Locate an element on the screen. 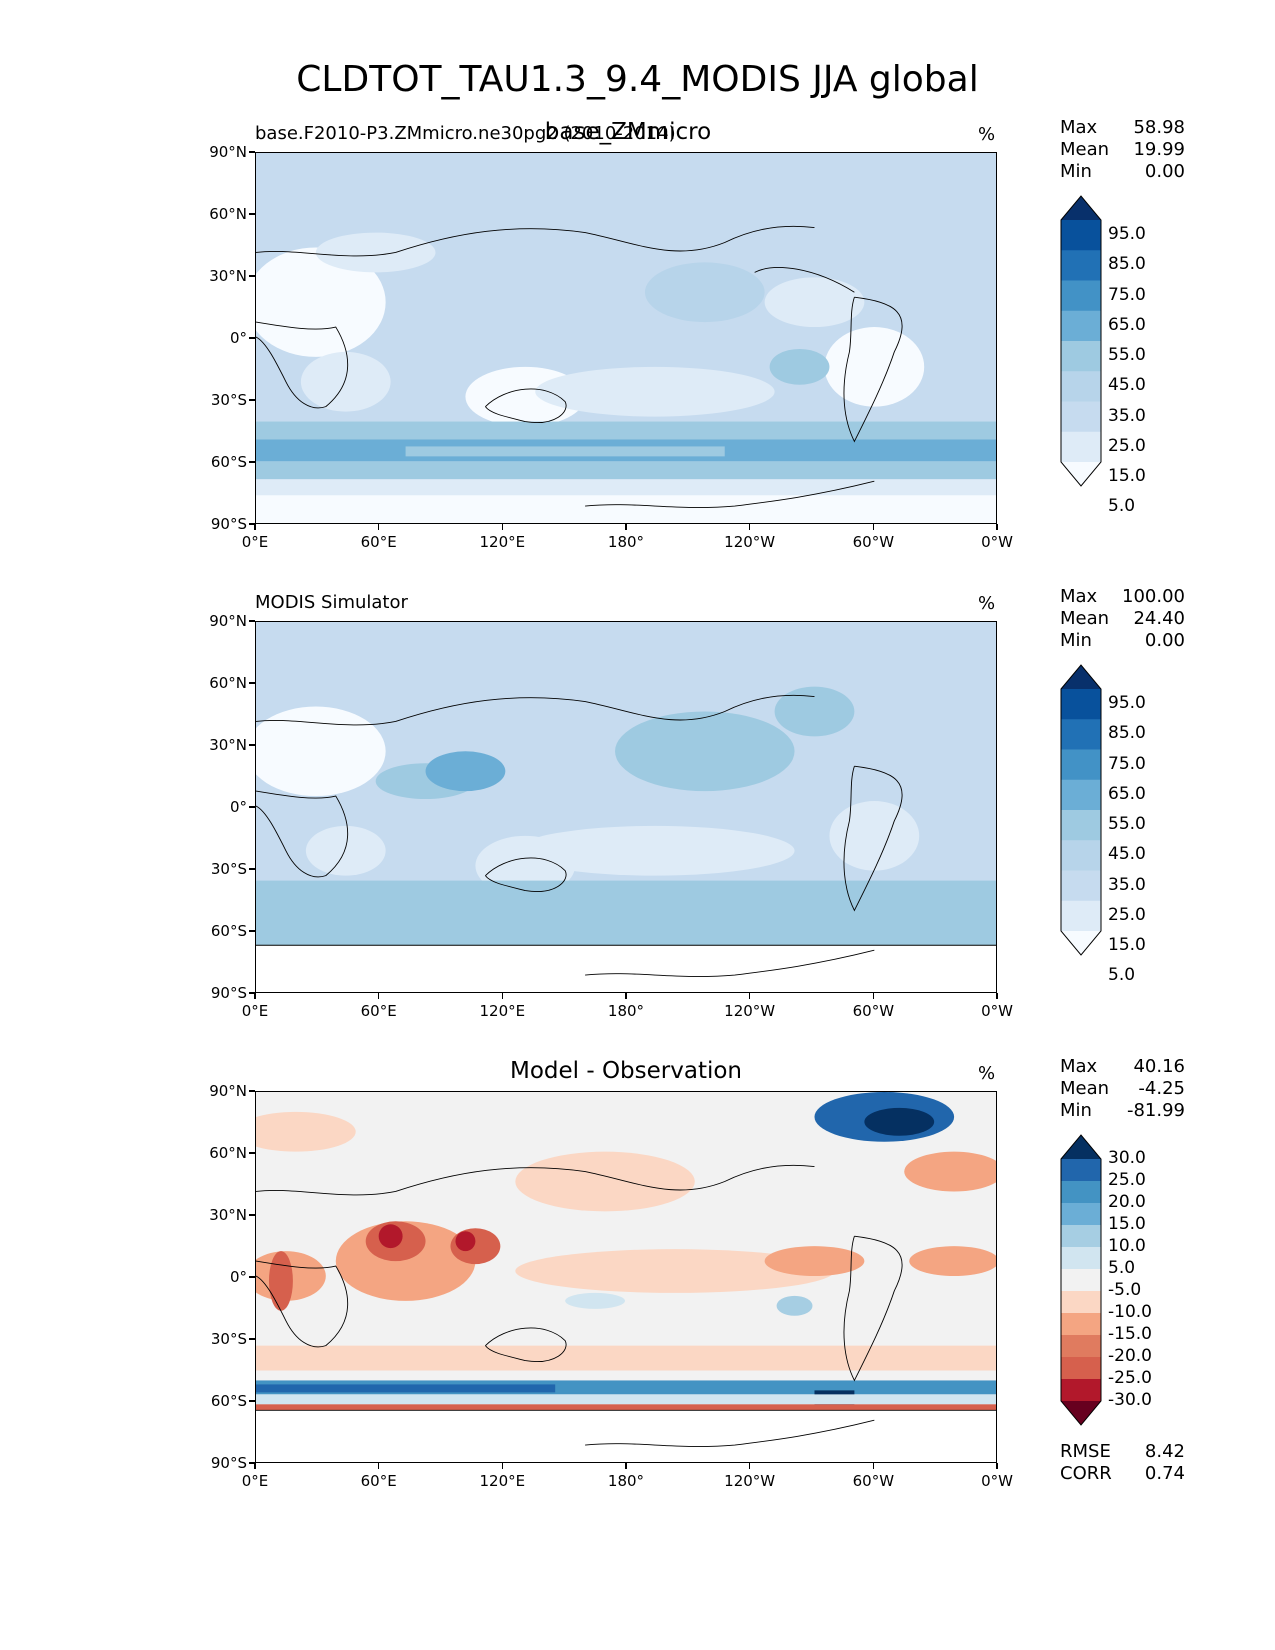  colorbar-outline is located at coordinates (1081, 1280).